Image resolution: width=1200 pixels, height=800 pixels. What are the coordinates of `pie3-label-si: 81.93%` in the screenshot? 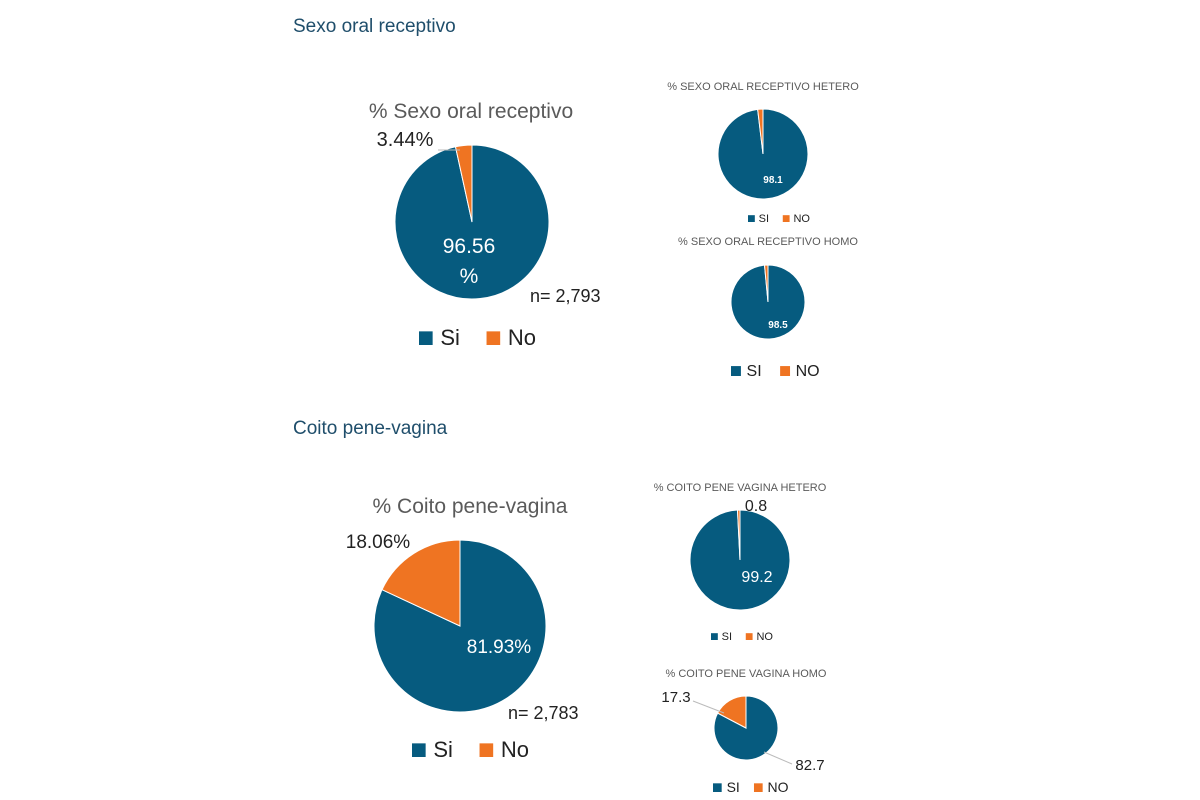 It's located at (499, 647).